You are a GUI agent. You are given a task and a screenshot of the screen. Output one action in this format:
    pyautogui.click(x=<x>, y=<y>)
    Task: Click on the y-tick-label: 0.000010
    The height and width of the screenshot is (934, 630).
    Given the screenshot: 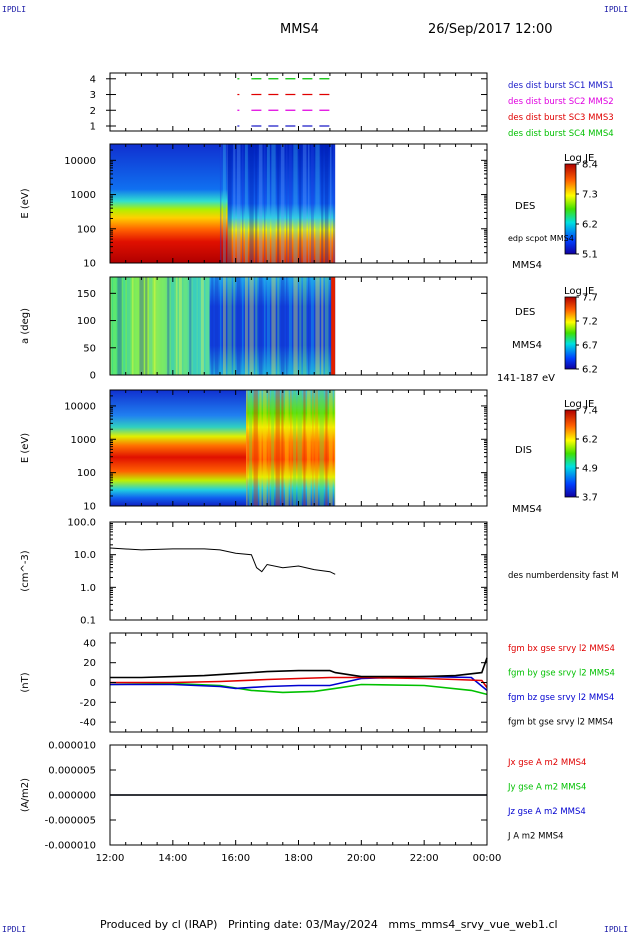 What is the action you would take?
    pyautogui.click(x=72, y=746)
    